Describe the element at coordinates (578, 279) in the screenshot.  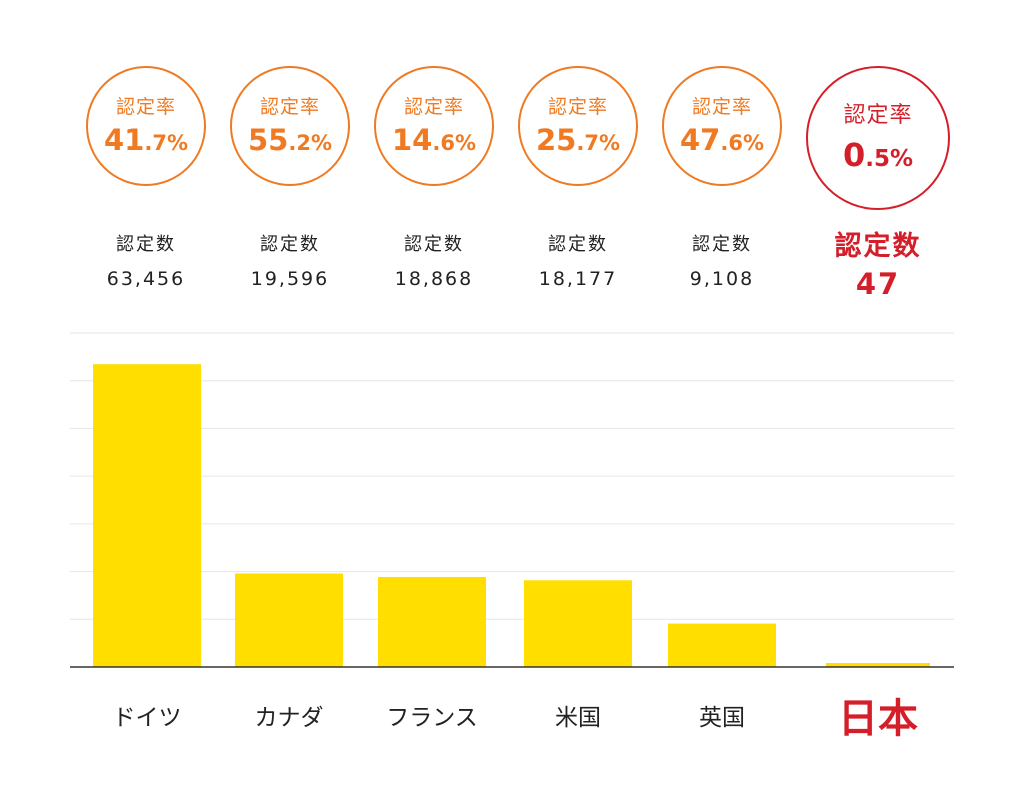
I see `count-value: 18,177` at that location.